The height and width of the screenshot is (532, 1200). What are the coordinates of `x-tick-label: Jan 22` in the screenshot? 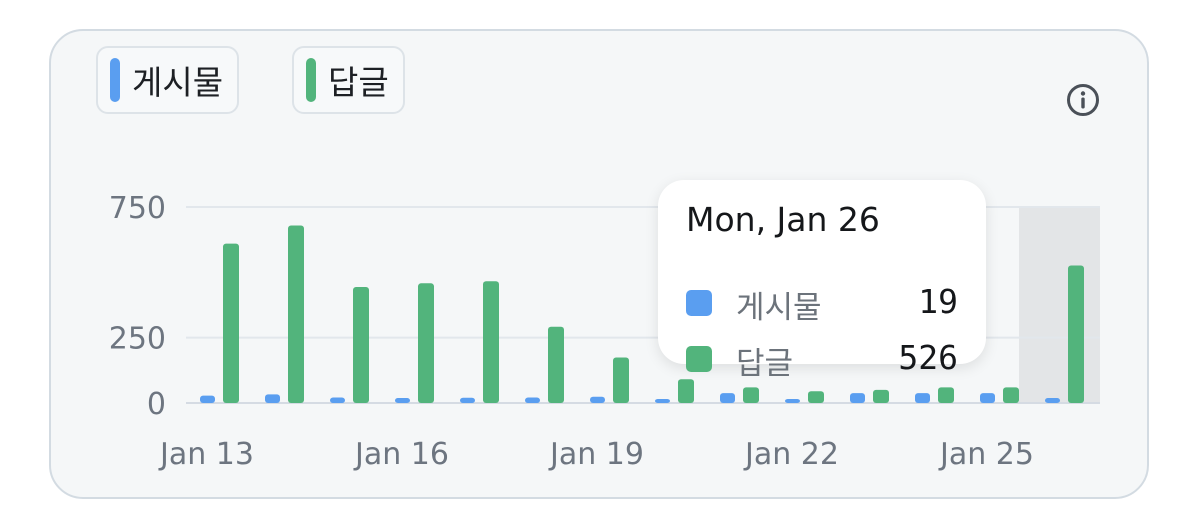 It's located at (791, 454).